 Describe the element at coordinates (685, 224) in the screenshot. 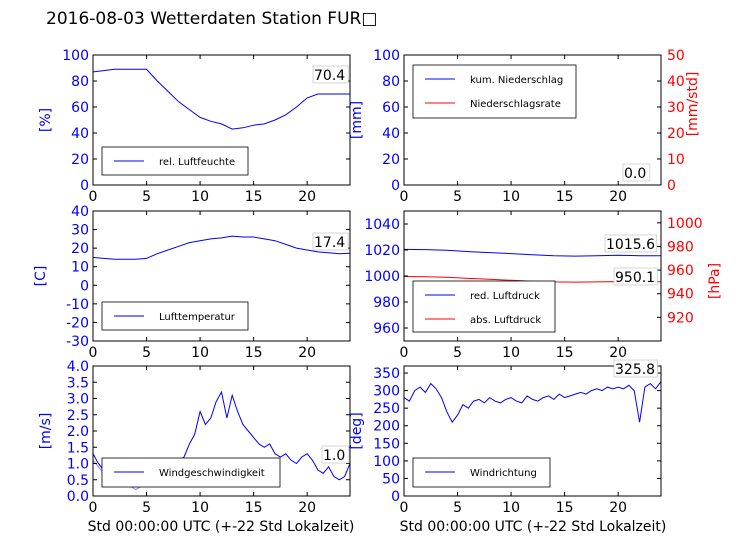

I see `y-tick-label-right: 1000` at that location.